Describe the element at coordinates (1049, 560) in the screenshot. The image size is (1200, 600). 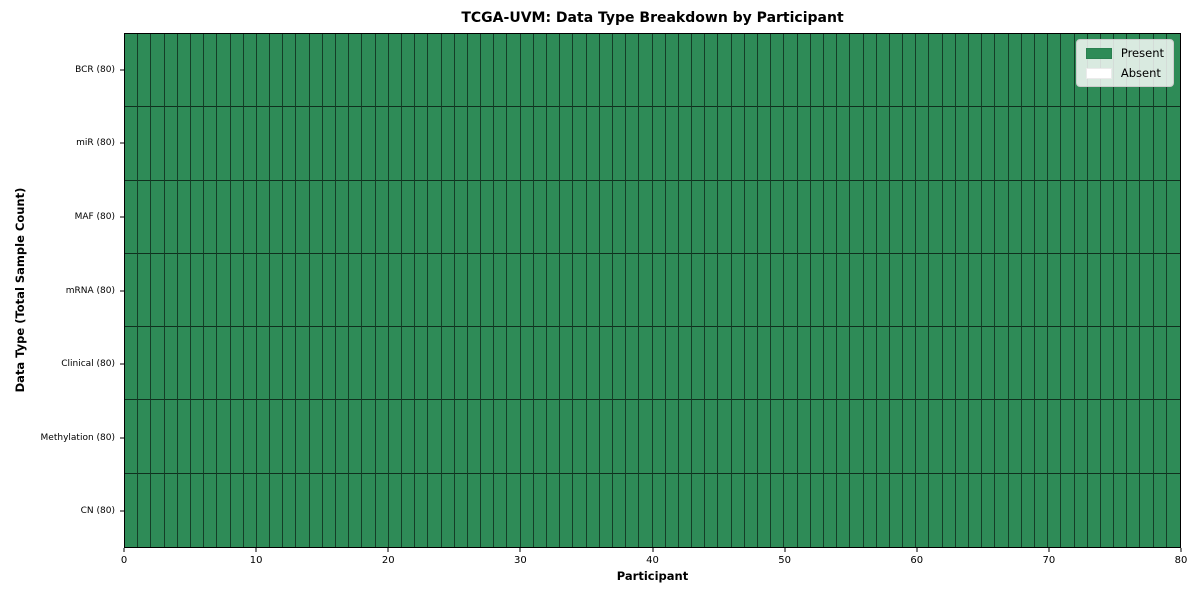
I see `x-tick-label: 70` at that location.